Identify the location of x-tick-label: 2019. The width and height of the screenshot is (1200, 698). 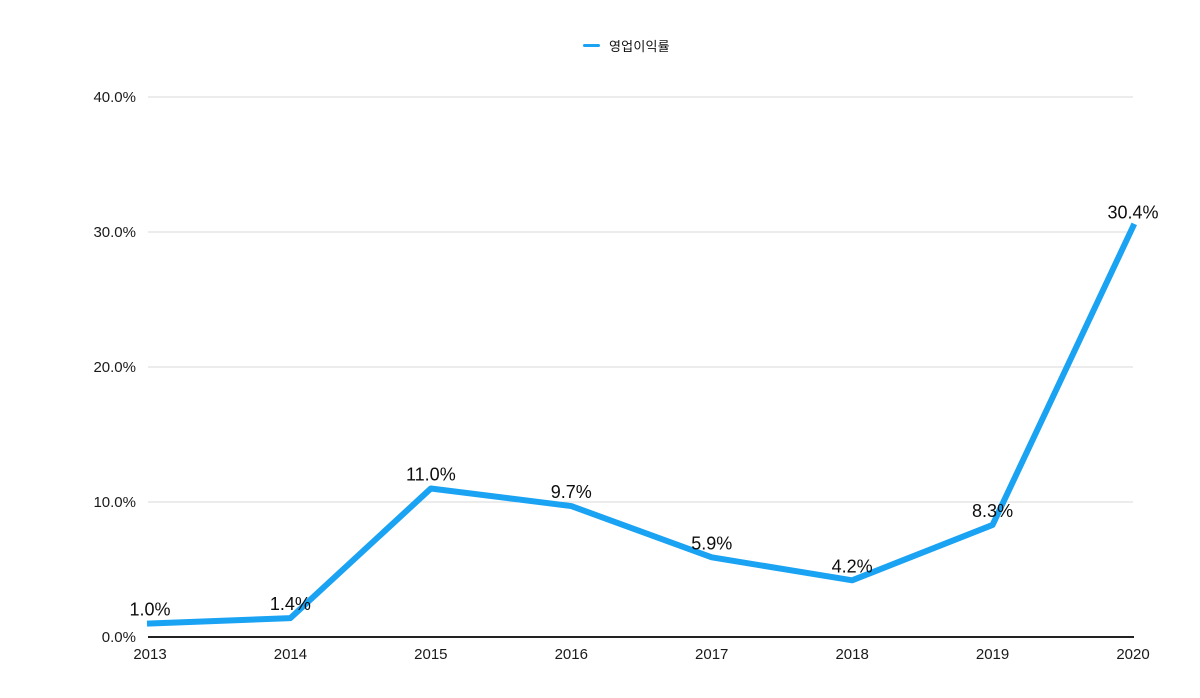
(992, 654).